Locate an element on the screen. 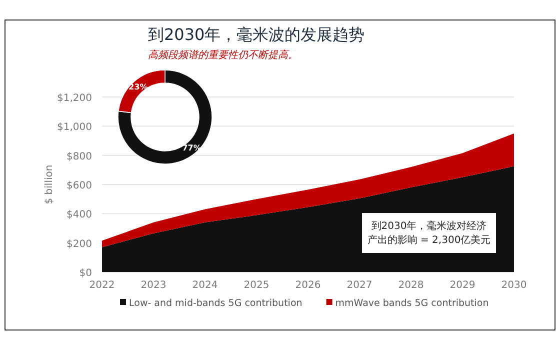  y-axis-title: $ billion is located at coordinates (49, 184).